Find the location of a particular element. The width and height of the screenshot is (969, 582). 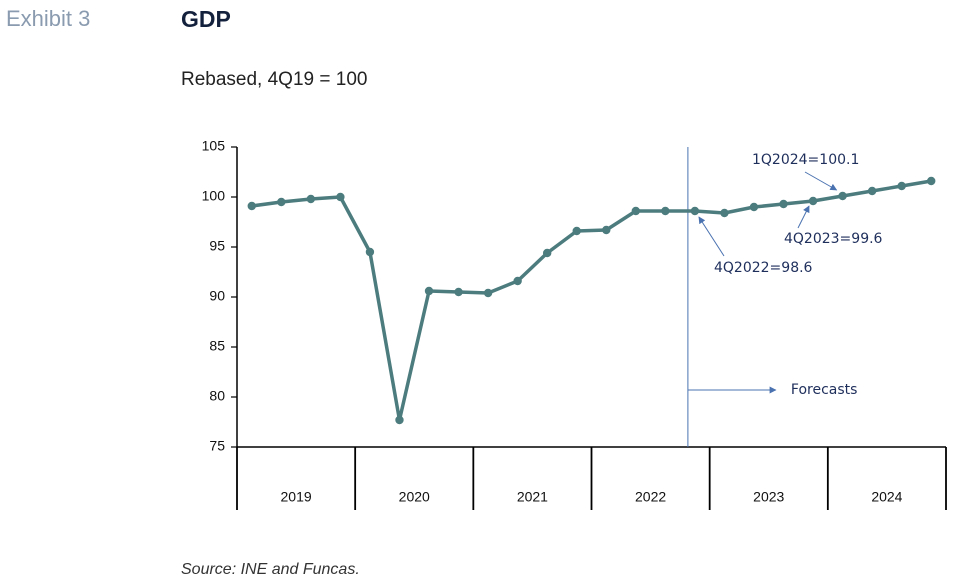

x-group-label: 2024 is located at coordinates (886, 497).